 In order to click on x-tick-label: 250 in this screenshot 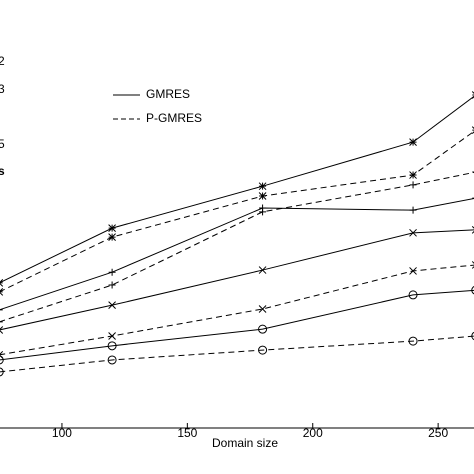, I will do `click(438, 433)`.